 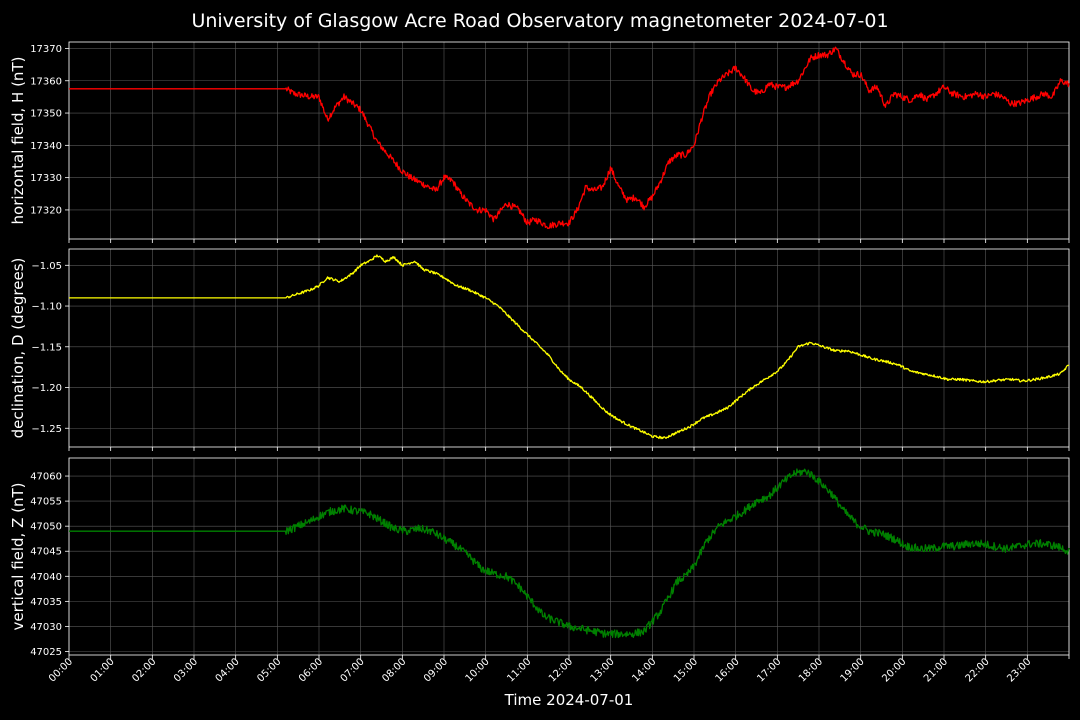 What do you see at coordinates (46, 307) in the screenshot?
I see `y-tick-label: −1.10` at bounding box center [46, 307].